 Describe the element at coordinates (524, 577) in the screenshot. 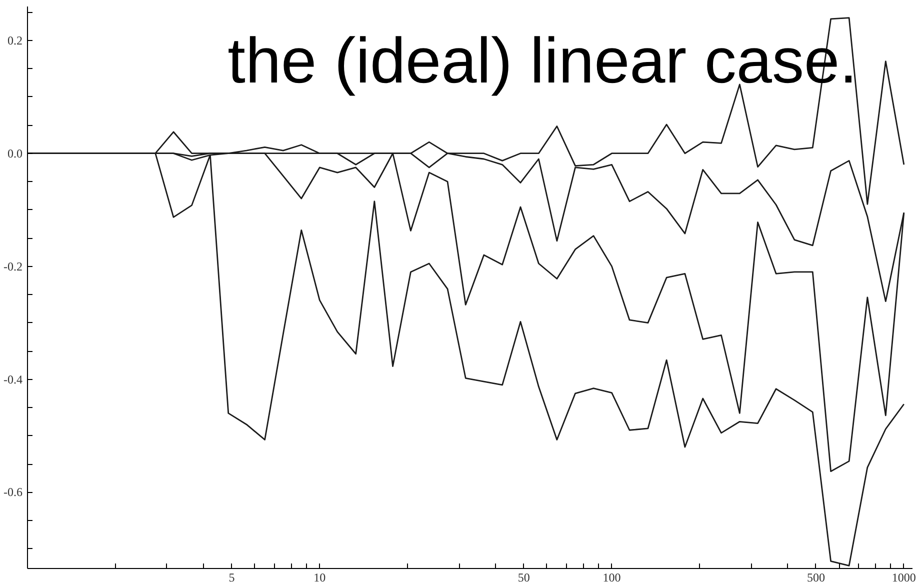

I see `x-tick-label: 50` at that location.